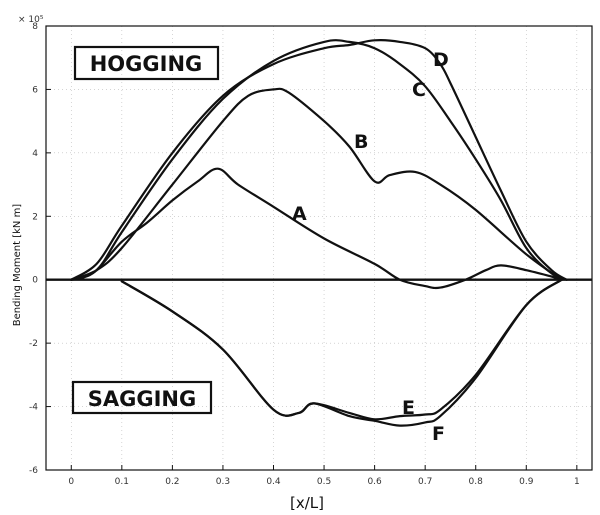 Image resolution: width=600 pixels, height=515 pixels. I want to click on y-tick-label: -4, so click(33, 408).